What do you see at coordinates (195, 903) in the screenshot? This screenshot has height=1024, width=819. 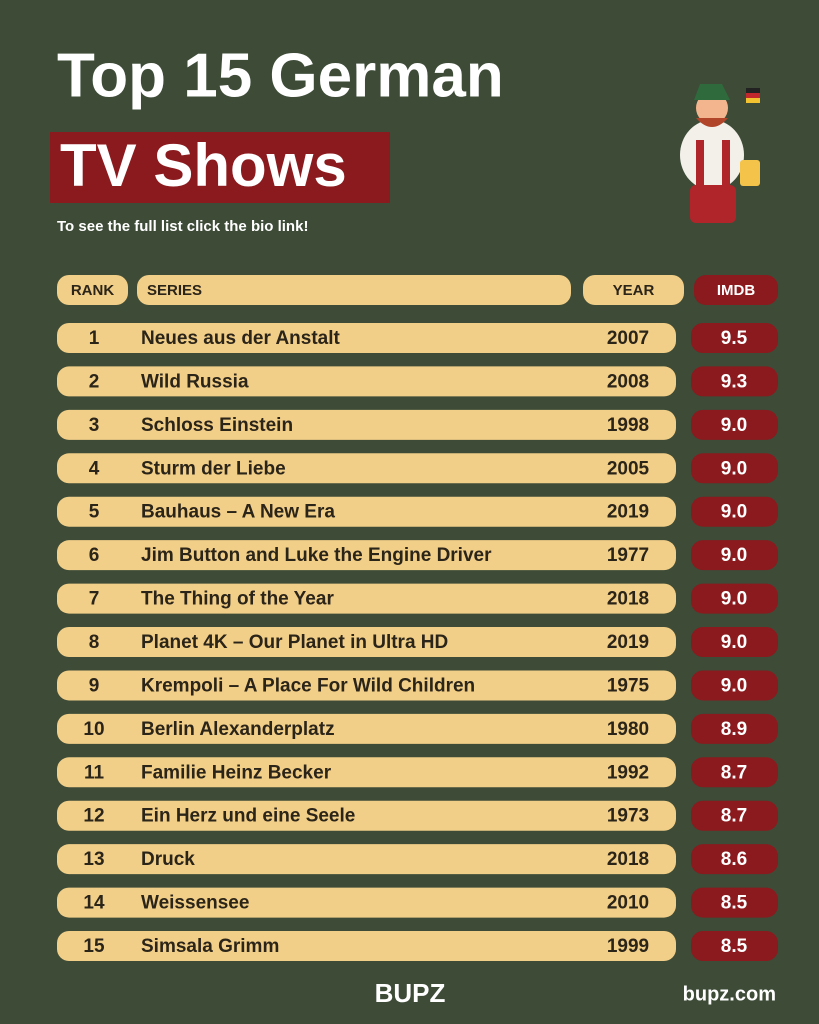 I see `series: Weissensee` at bounding box center [195, 903].